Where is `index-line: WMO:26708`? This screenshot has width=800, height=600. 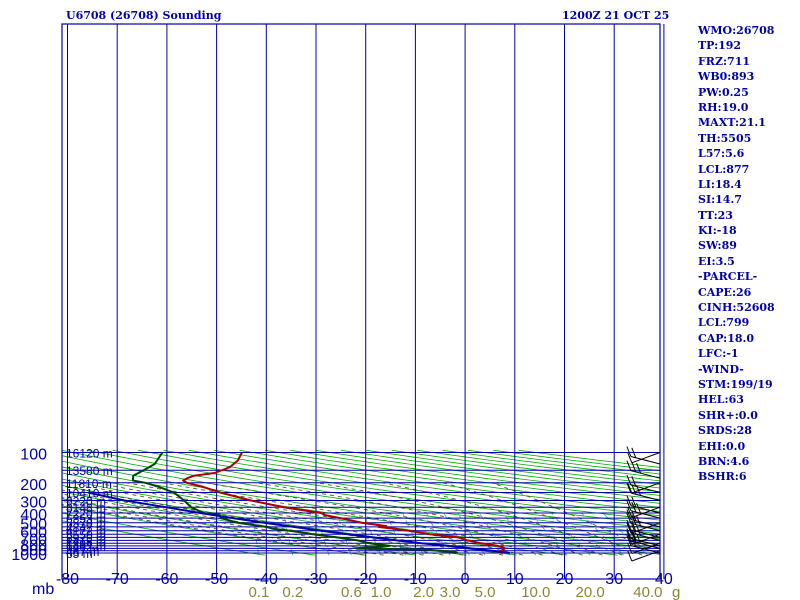
index-line: WMO:26708 is located at coordinates (736, 30).